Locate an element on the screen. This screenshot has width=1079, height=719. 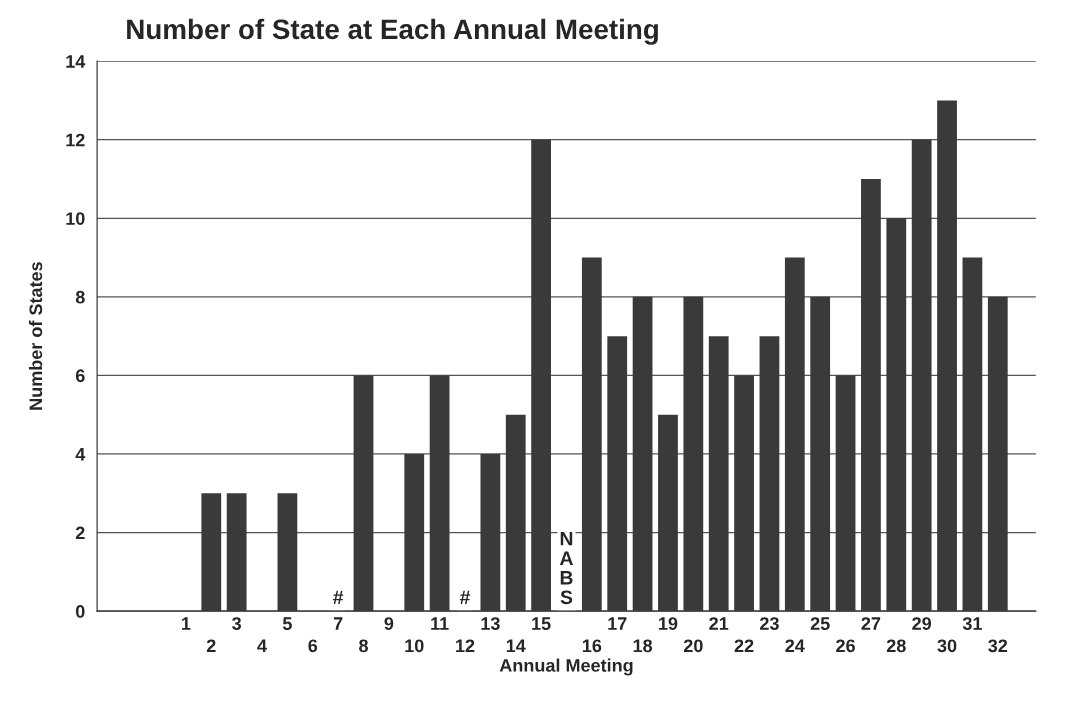
y-tick-label: 8 is located at coordinates (80, 297).